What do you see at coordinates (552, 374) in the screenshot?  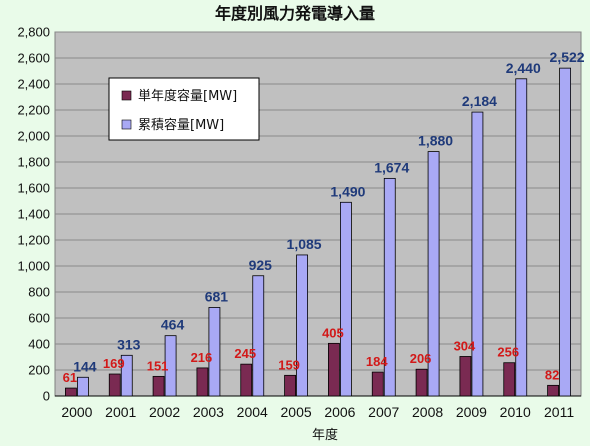 I see `data-label-annual: 82` at bounding box center [552, 374].